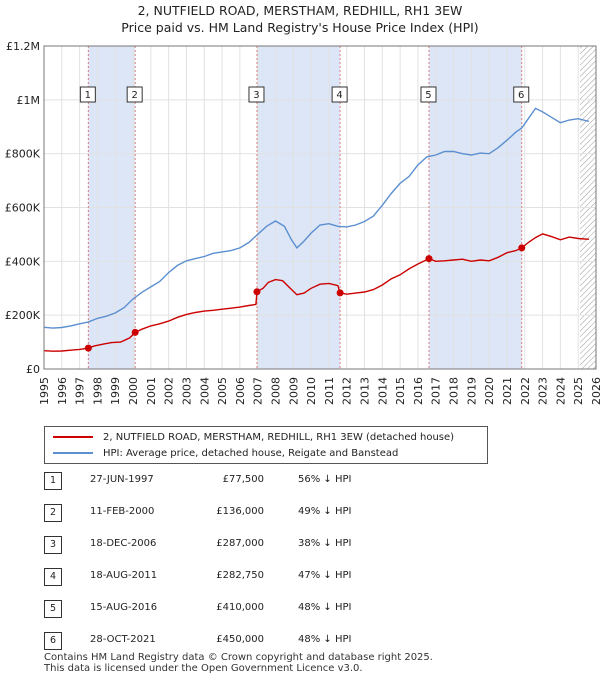 The image size is (600, 680). Describe the element at coordinates (275, 391) in the screenshot. I see `x-tick-label: 2008` at that location.